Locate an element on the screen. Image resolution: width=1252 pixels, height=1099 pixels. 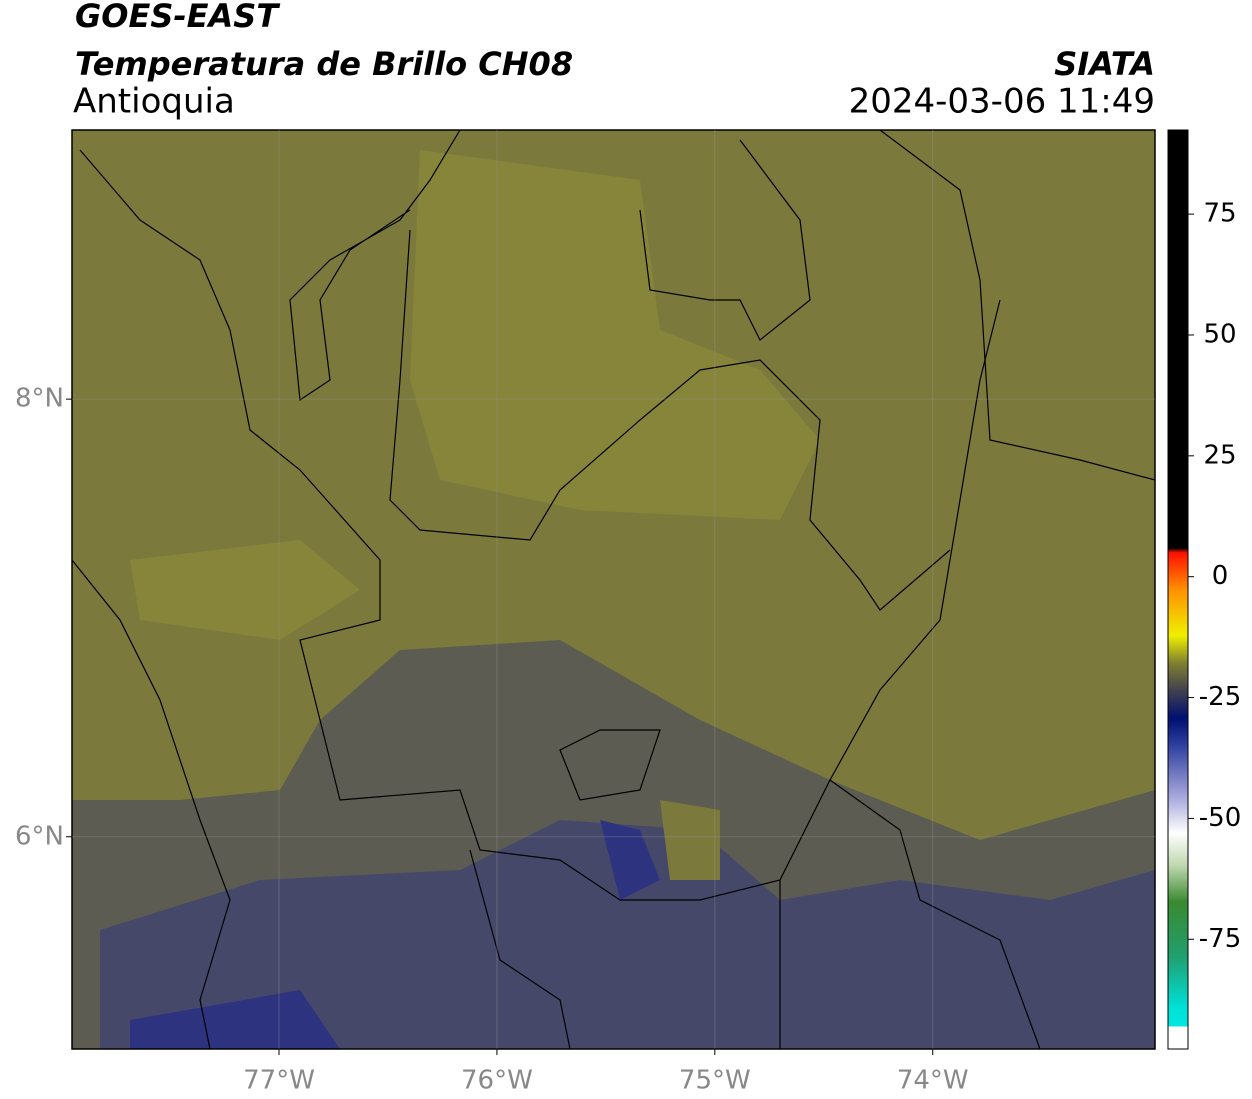
x-tick-label: 77°W is located at coordinates (279, 1081).